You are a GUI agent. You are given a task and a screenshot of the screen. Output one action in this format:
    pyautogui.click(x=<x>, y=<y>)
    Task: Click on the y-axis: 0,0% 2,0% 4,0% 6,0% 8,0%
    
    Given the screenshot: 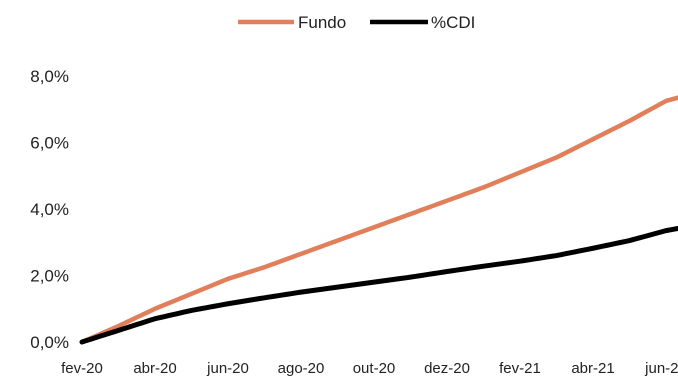 What is the action you would take?
    pyautogui.click(x=49, y=209)
    